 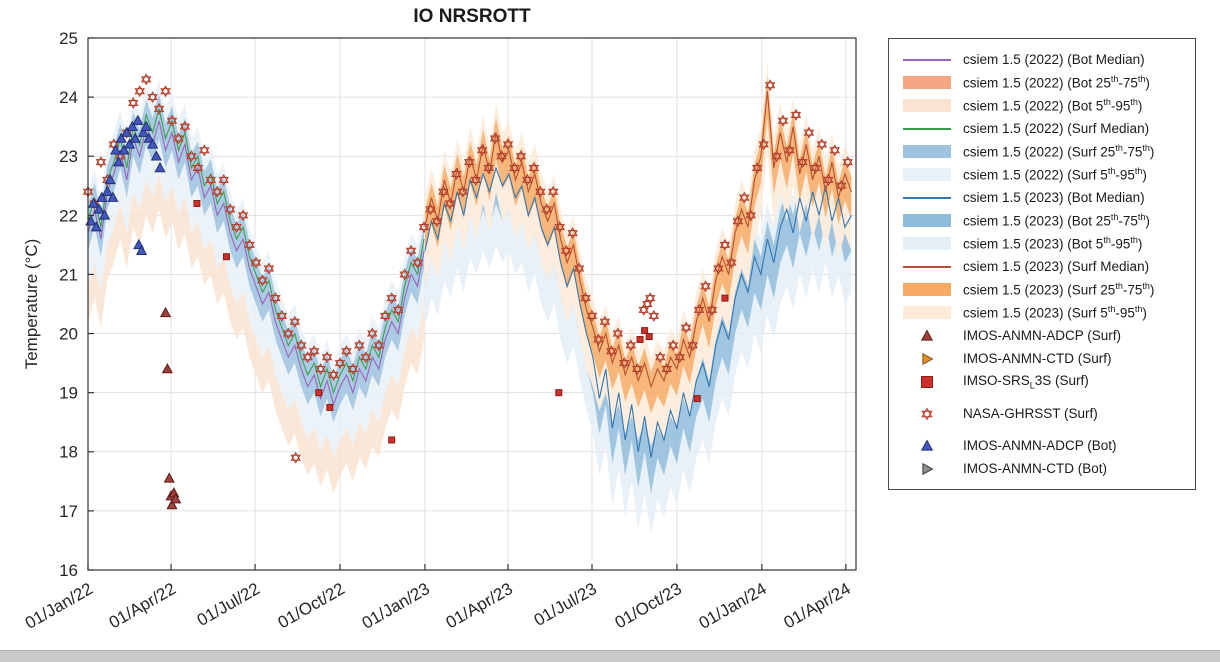 I want to click on legend-item-17: IMOS-ANMN-CTD (Bot), so click(x=1042, y=468).